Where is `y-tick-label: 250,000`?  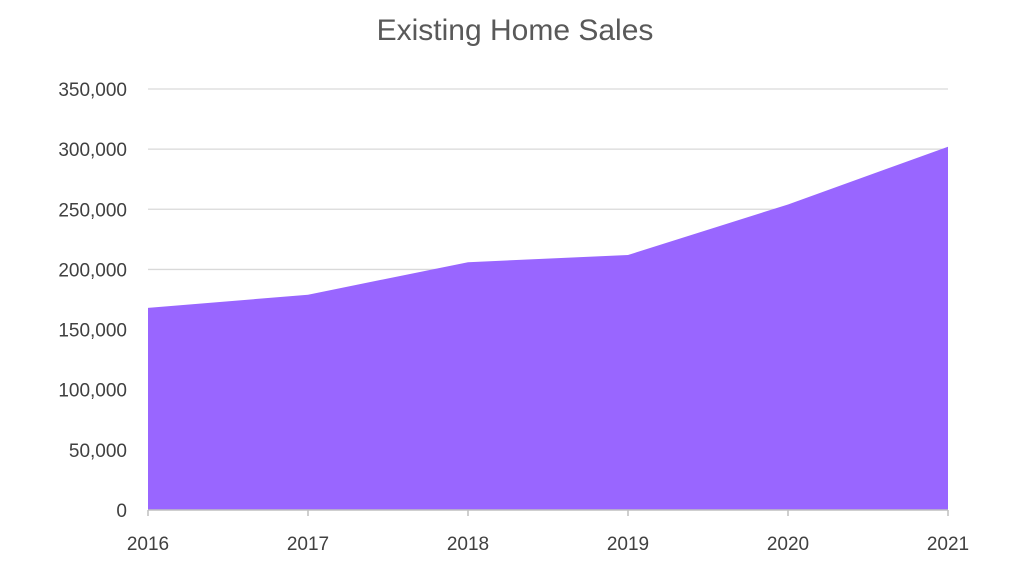 y-tick-label: 250,000 is located at coordinates (92, 210).